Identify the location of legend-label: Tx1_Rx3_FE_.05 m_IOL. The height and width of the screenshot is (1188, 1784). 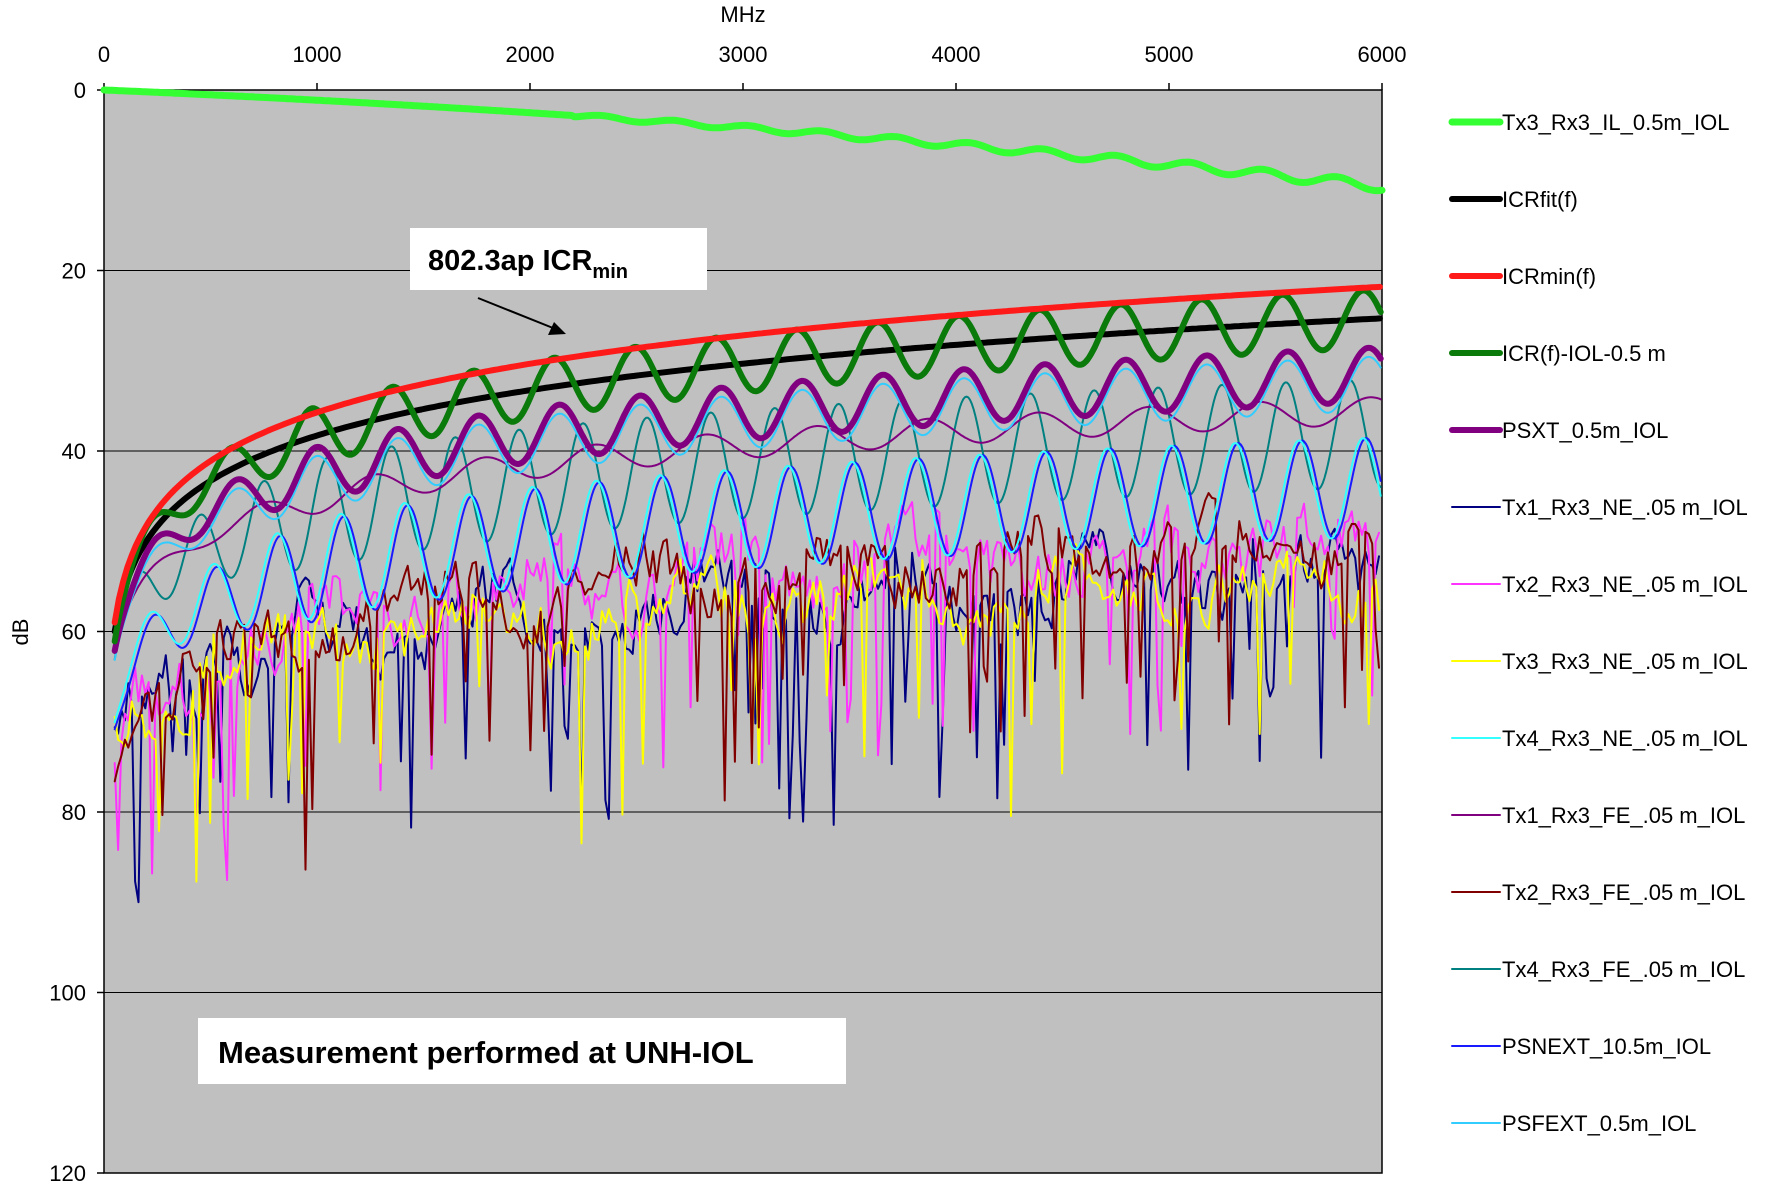
(1623, 815).